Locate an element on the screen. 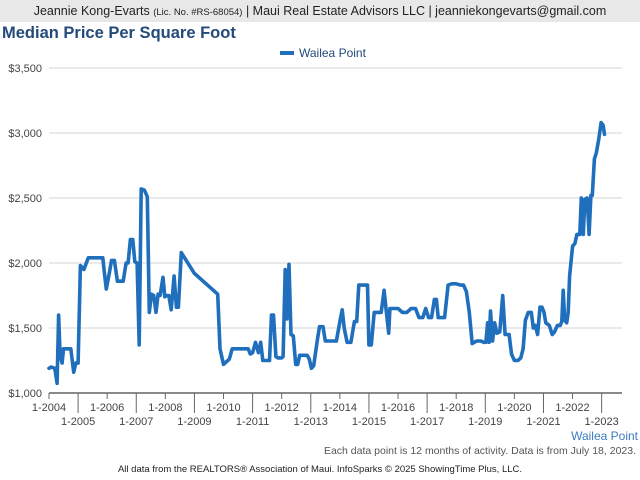  y-tick-label: $1,000 is located at coordinates (25, 394).